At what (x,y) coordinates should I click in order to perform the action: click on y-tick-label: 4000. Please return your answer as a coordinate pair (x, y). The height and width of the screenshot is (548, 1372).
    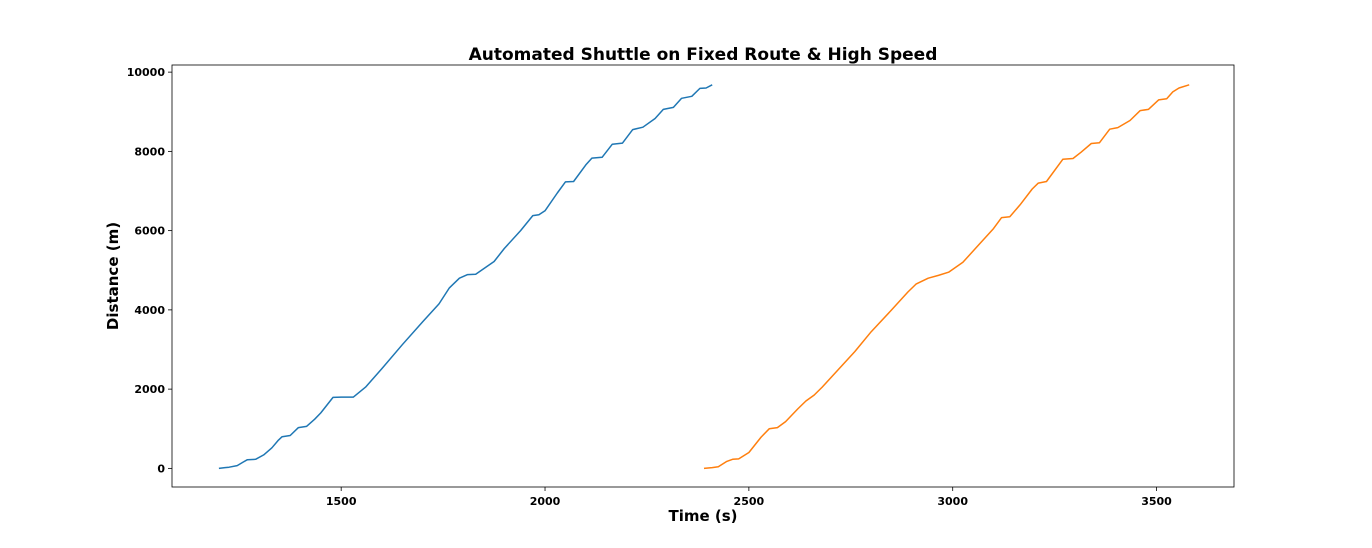
    Looking at the image, I should click on (149, 310).